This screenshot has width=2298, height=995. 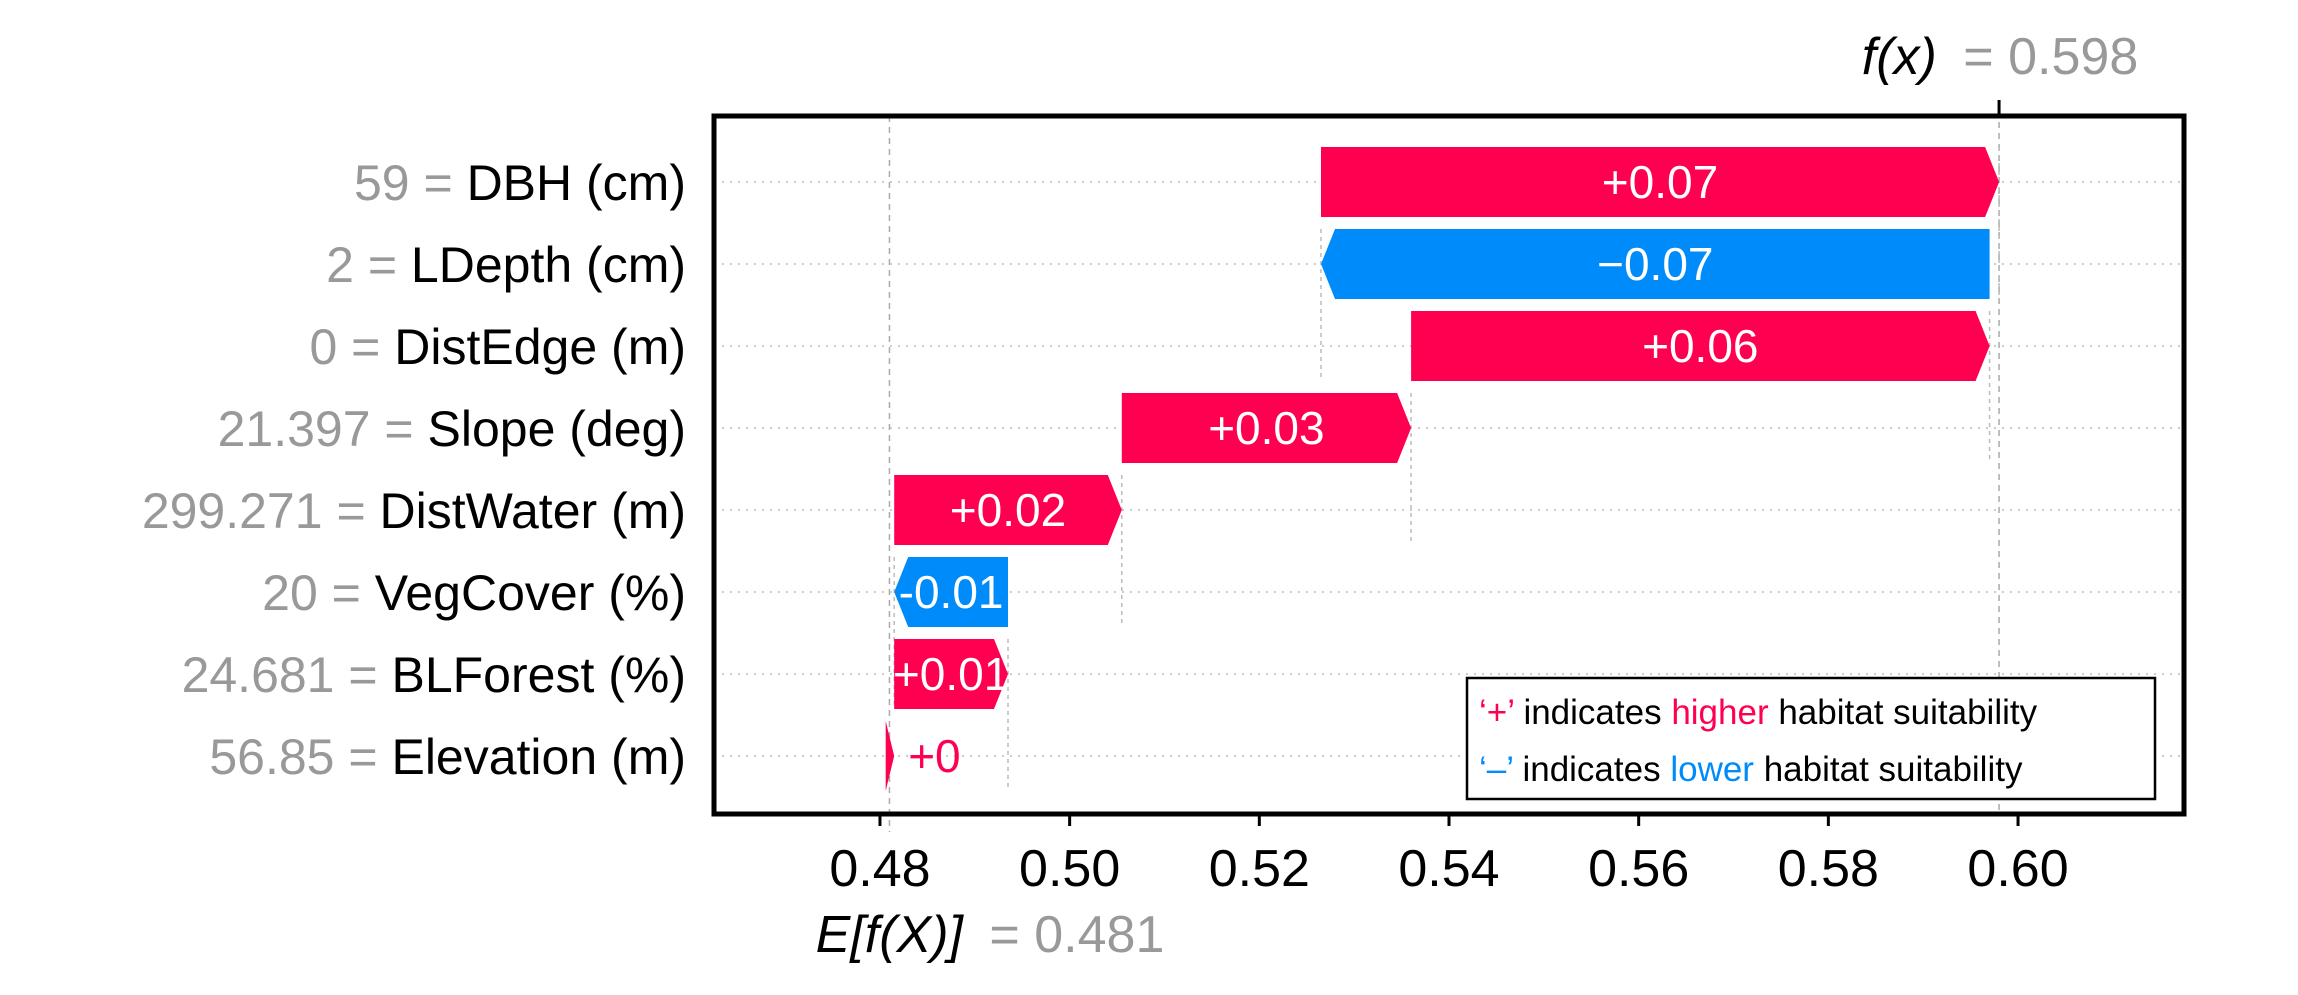 I want to click on feature-value: 21.397 =, so click(x=323, y=429).